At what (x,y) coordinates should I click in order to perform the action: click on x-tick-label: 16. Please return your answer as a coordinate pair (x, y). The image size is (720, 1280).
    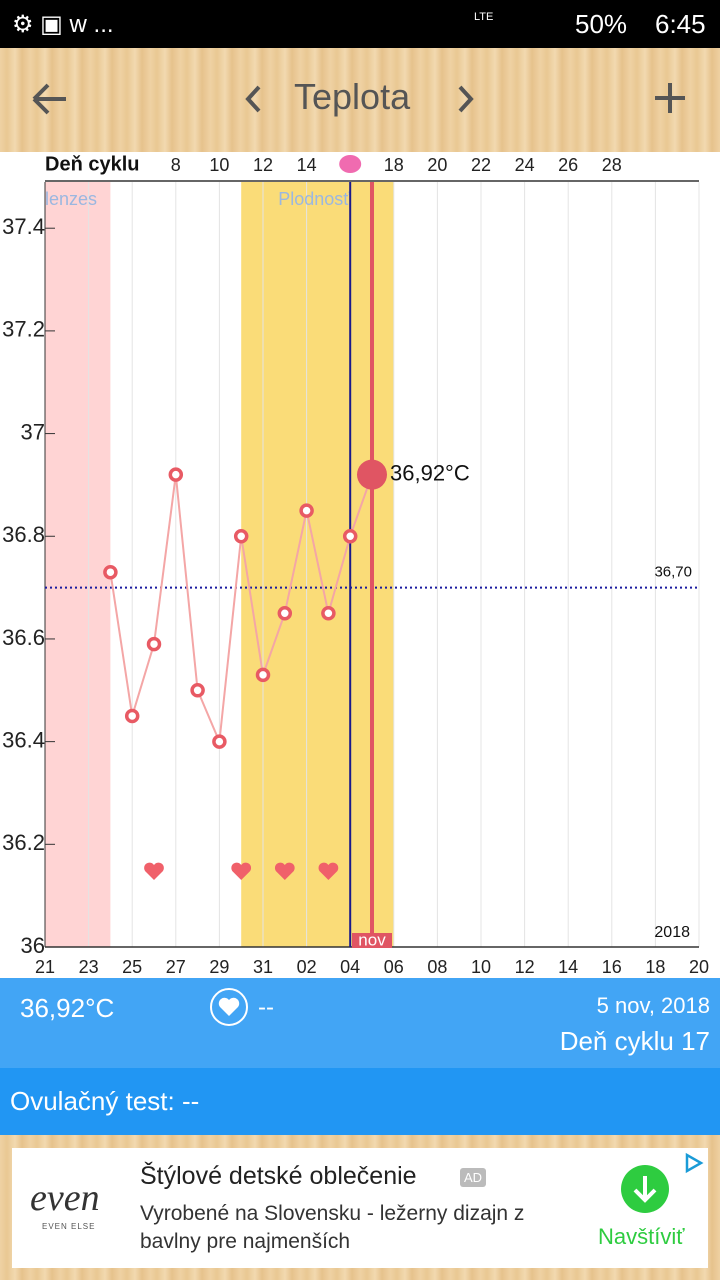
    Looking at the image, I should click on (612, 967).